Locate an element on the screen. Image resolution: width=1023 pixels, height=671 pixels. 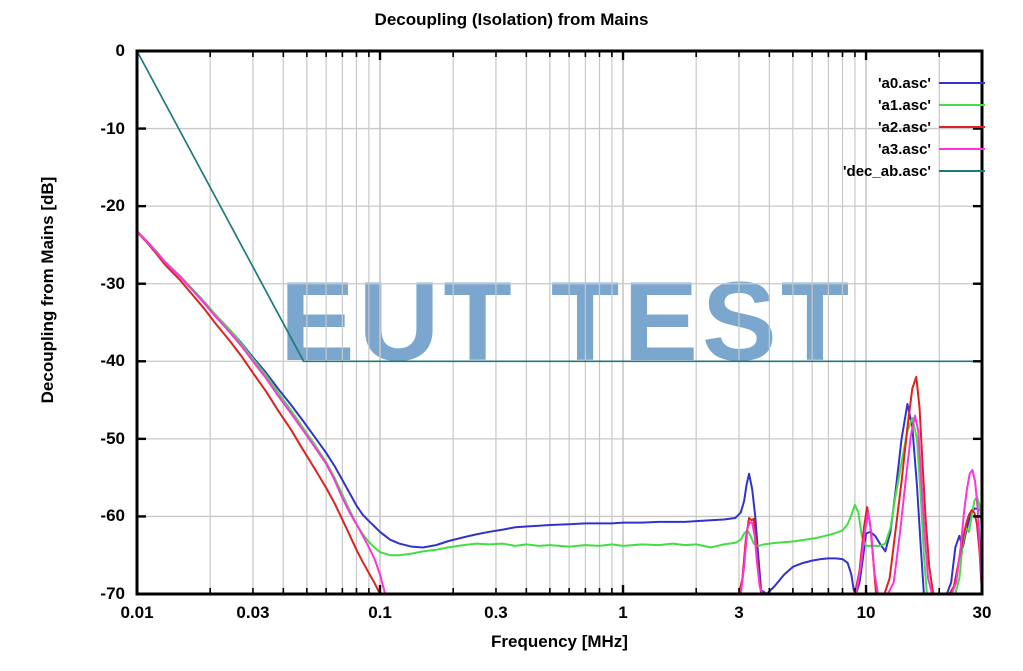
x-tick-label: 0.1 is located at coordinates (380, 612).